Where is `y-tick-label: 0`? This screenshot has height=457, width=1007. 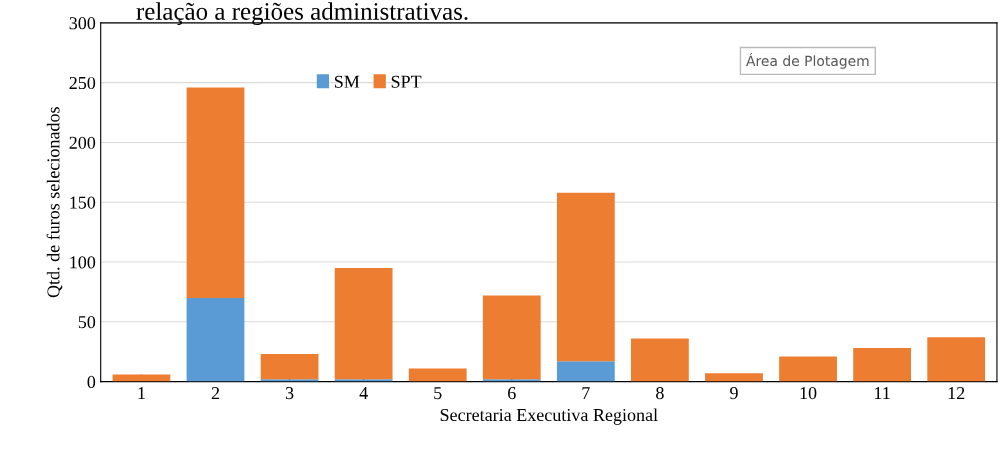
y-tick-label: 0 is located at coordinates (91, 382).